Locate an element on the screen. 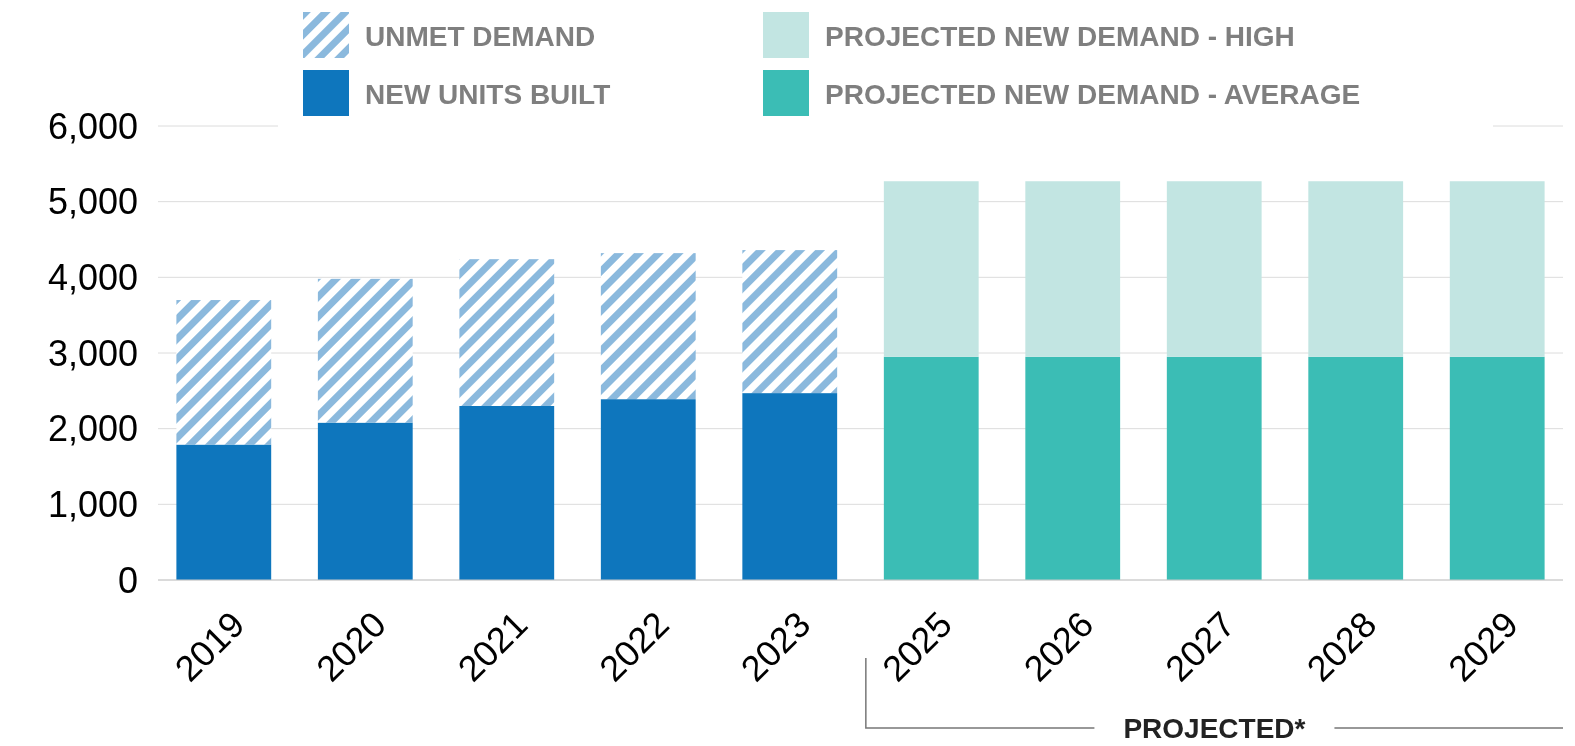  y-tick-label: 0 is located at coordinates (127, 580).